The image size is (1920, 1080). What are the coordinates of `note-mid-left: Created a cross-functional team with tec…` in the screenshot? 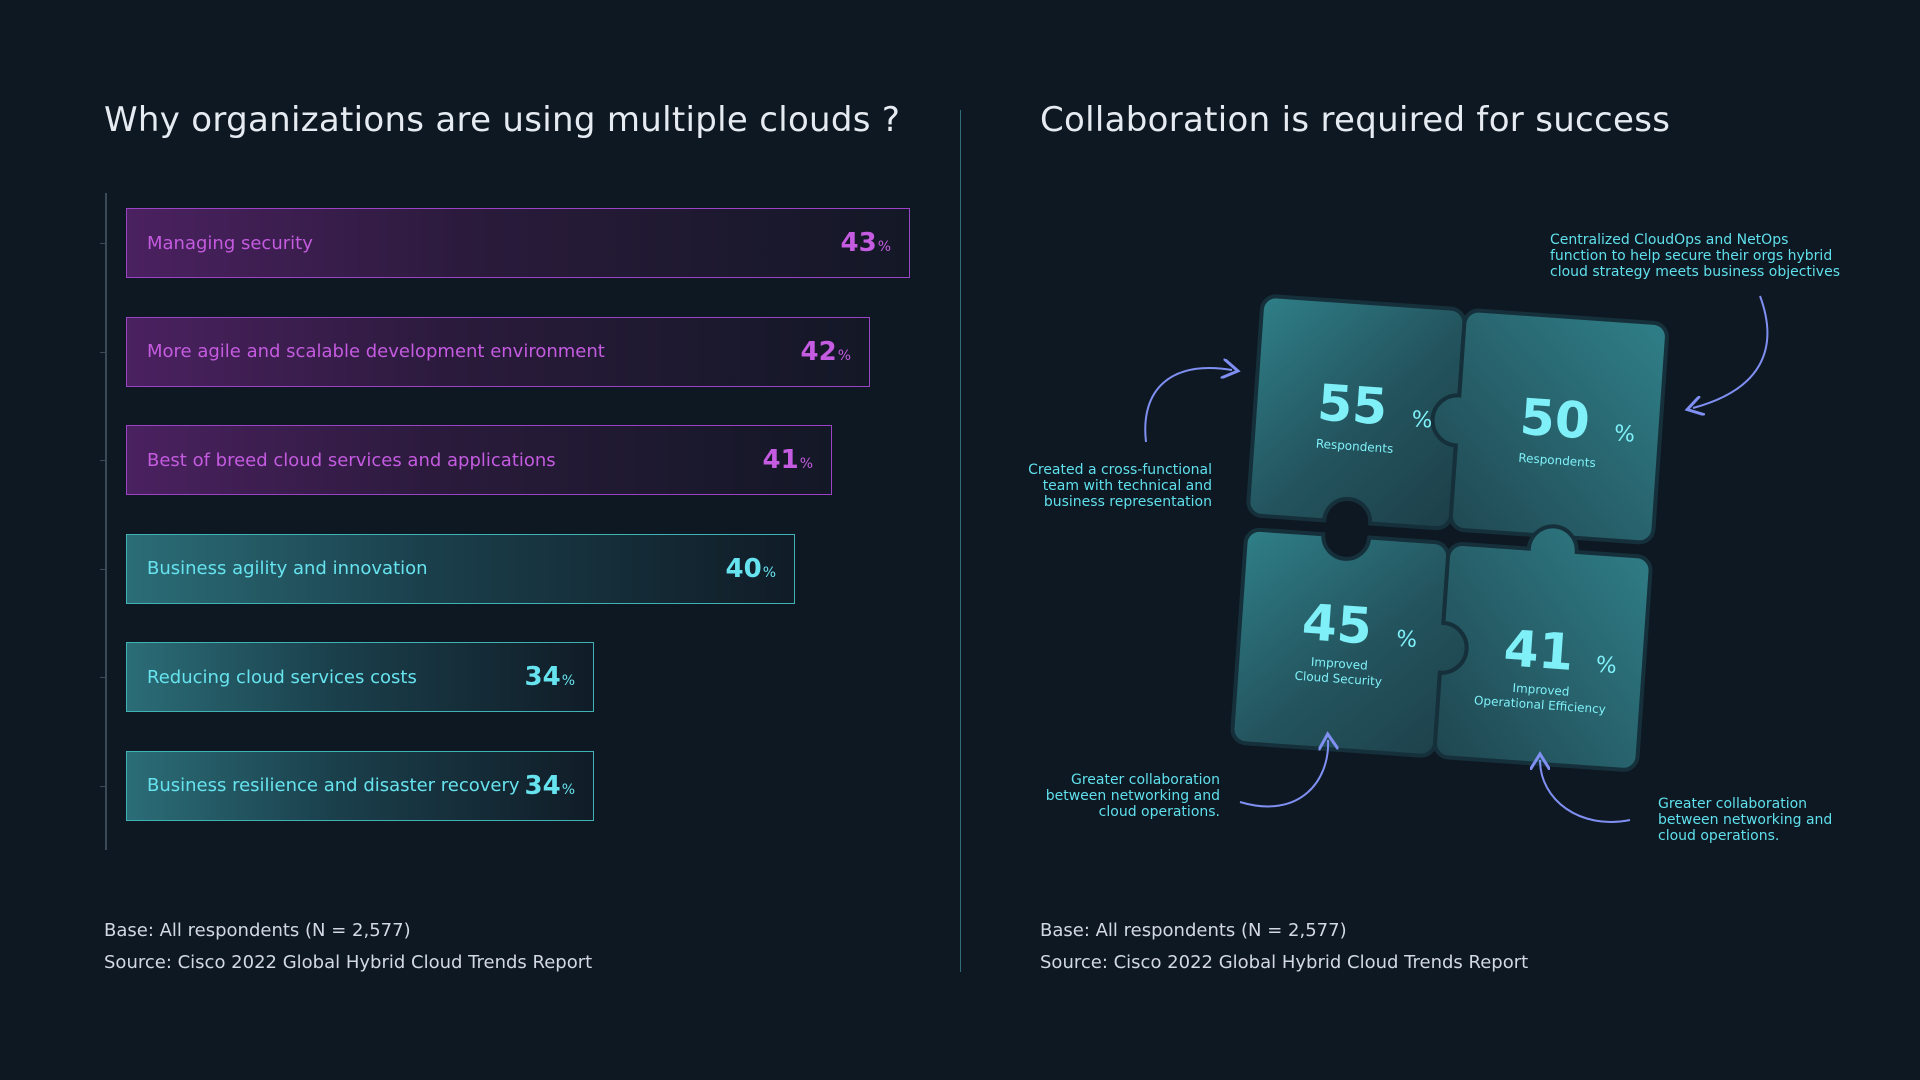 It's located at (1120, 486).